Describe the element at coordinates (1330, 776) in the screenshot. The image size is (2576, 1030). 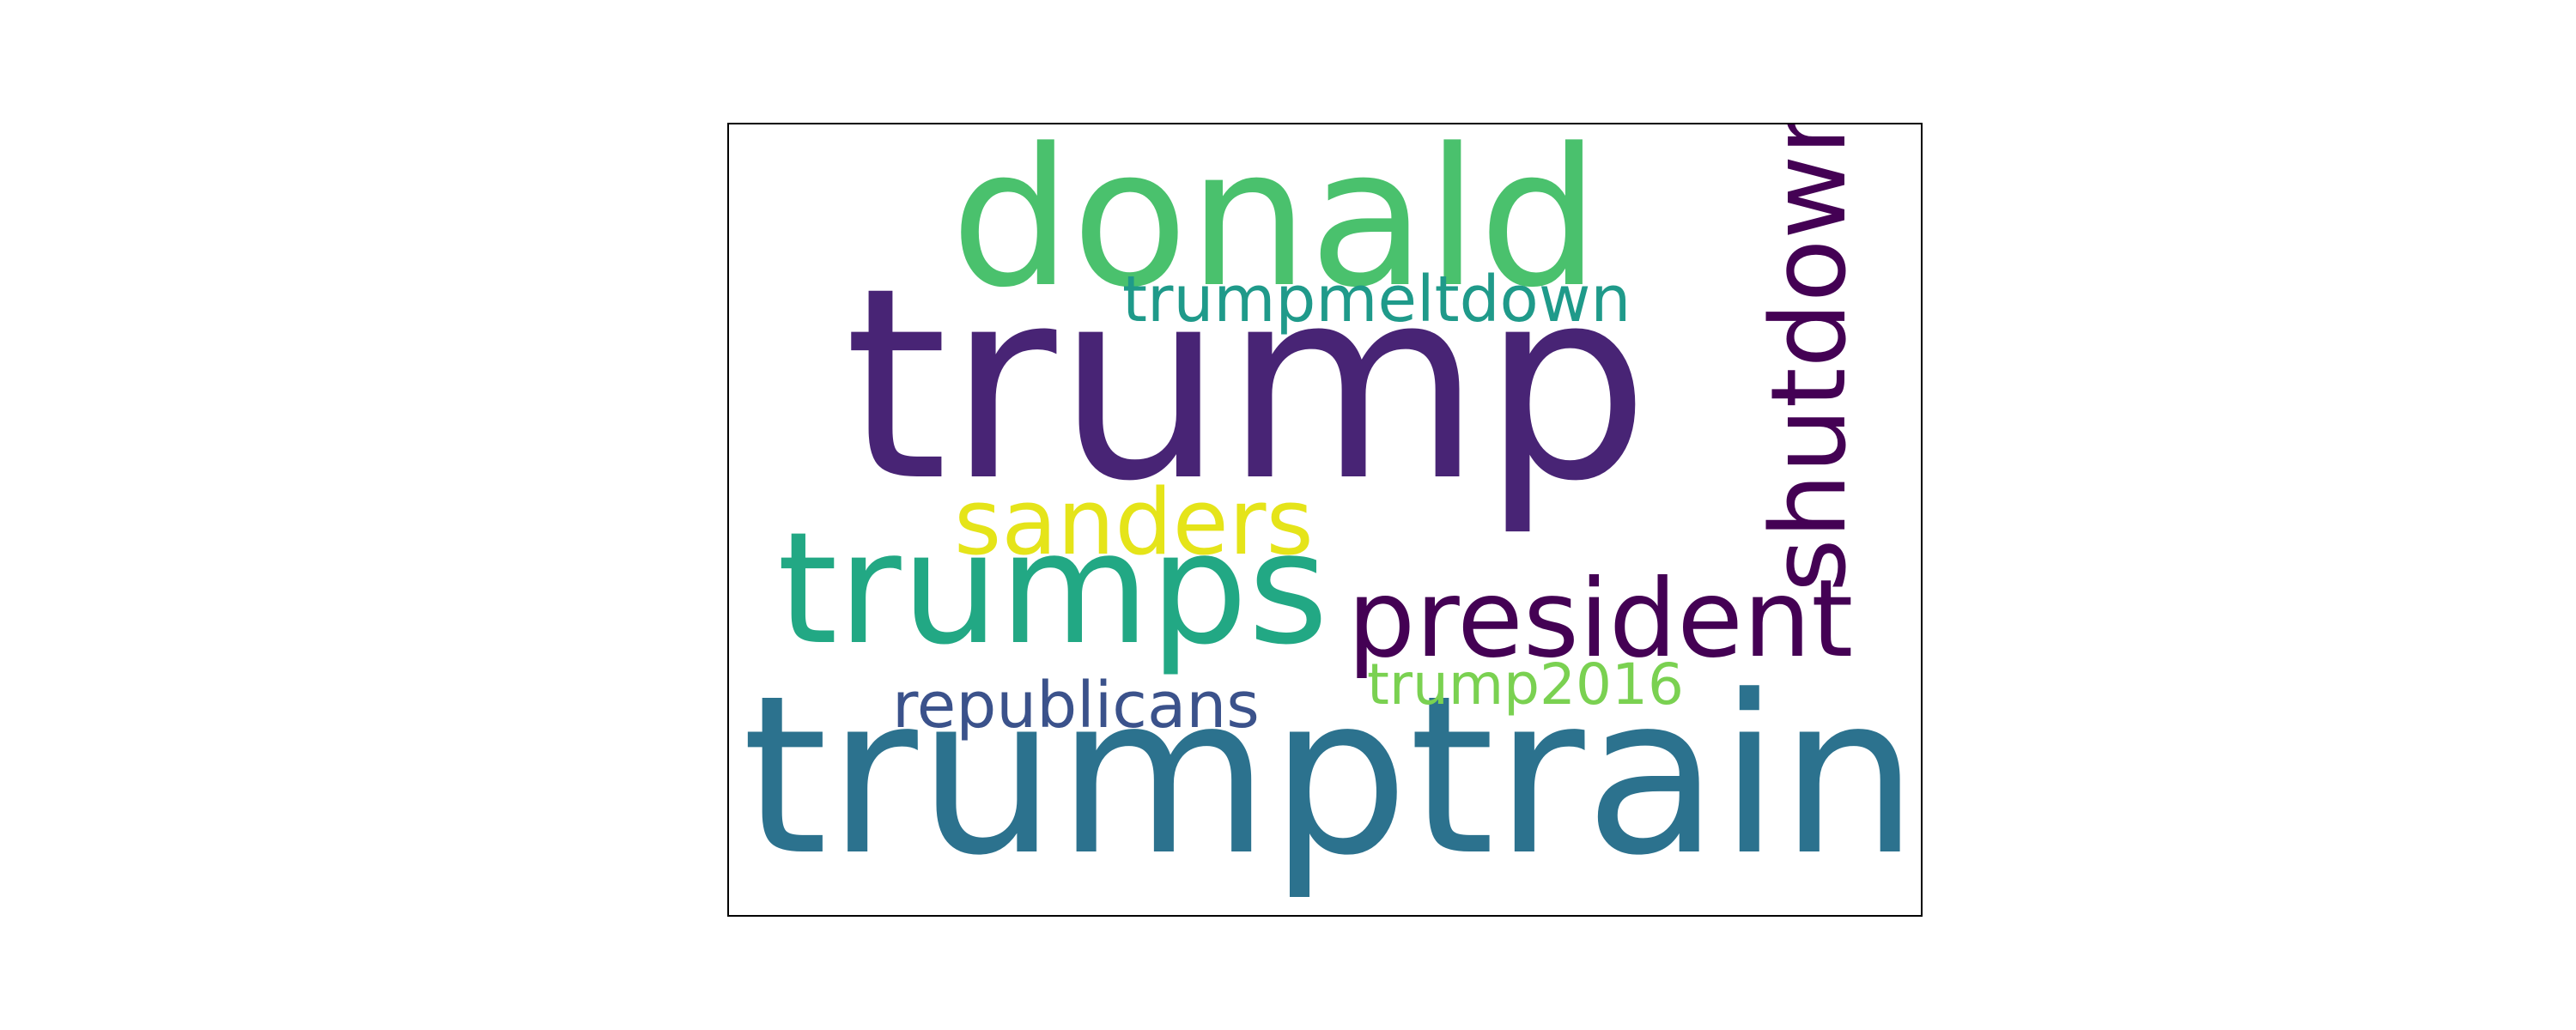
I see `word-trumptrain: trumptrain` at that location.